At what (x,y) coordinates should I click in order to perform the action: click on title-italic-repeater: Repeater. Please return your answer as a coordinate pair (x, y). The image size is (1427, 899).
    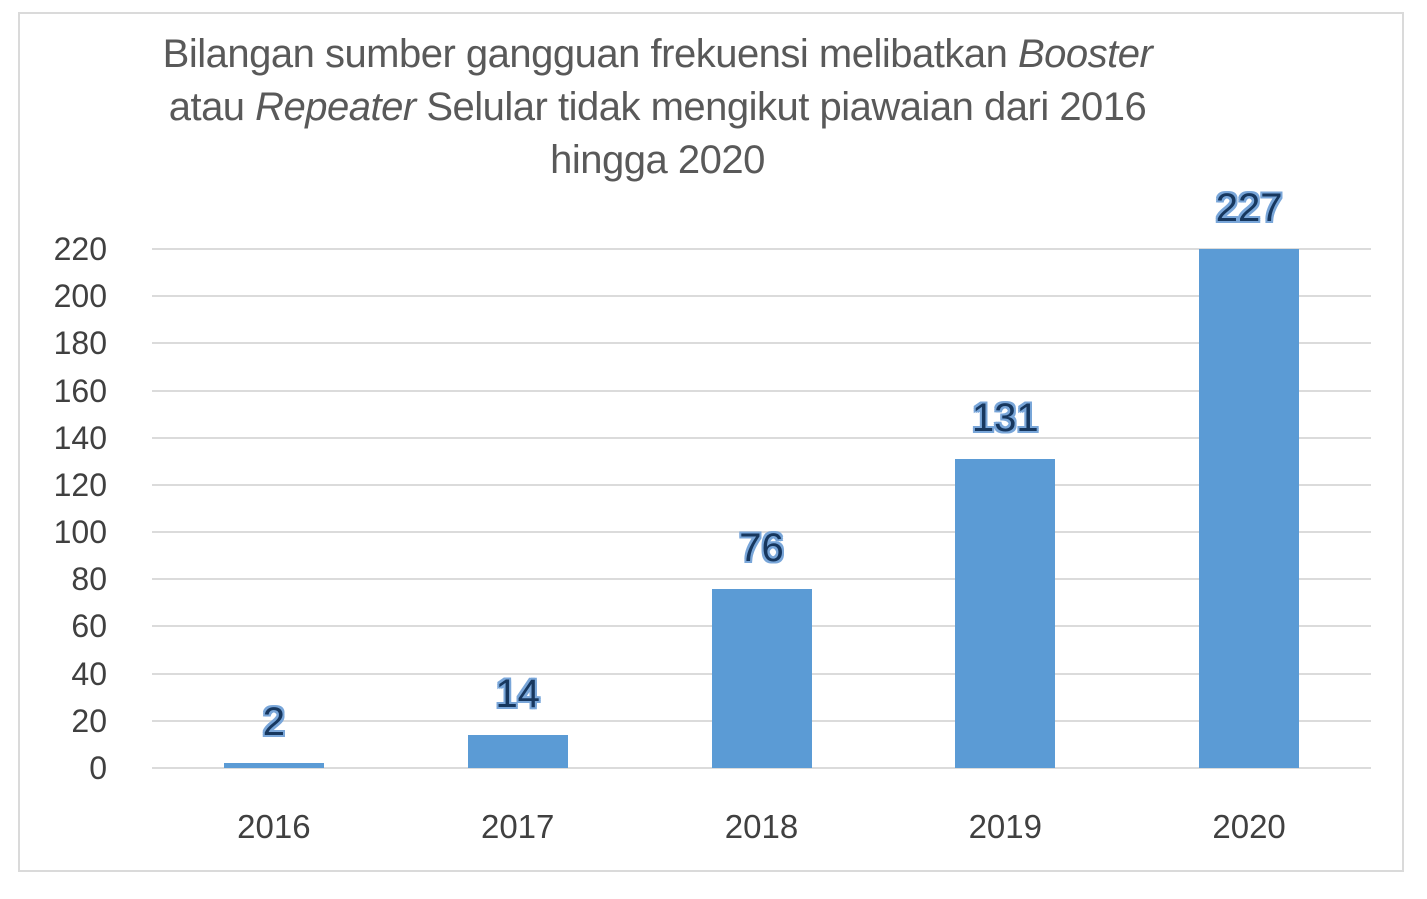
    Looking at the image, I should click on (335, 107).